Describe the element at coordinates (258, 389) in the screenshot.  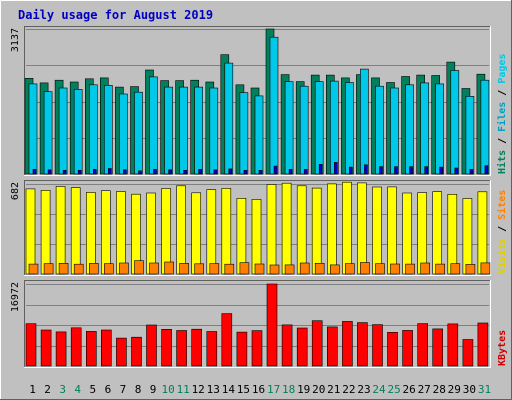
I see `x-tick-day-16: 16` at that location.